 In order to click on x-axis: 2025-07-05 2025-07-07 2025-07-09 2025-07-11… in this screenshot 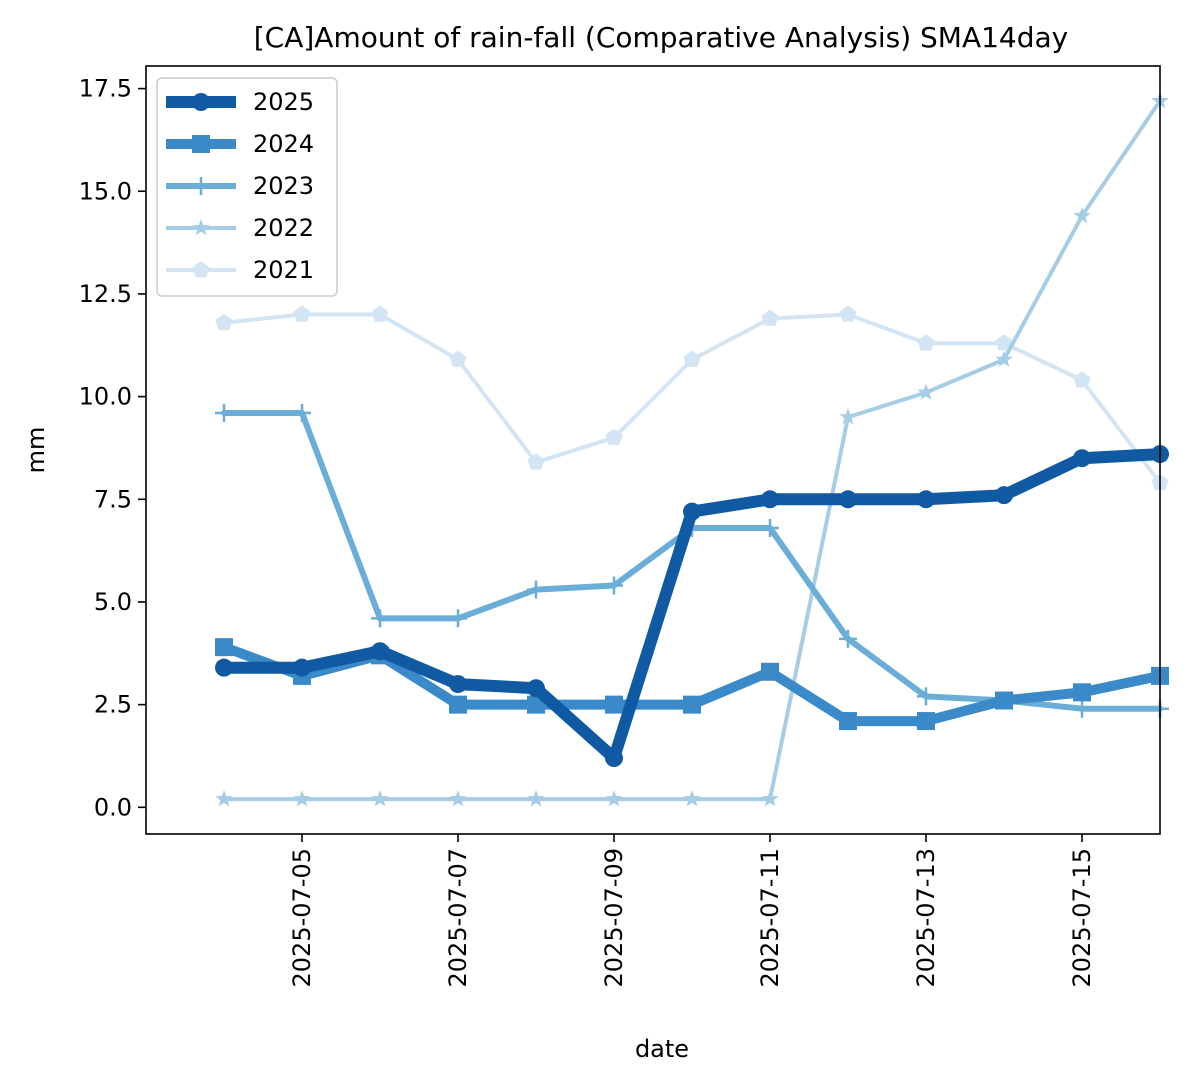, I will do `click(692, 910)`.